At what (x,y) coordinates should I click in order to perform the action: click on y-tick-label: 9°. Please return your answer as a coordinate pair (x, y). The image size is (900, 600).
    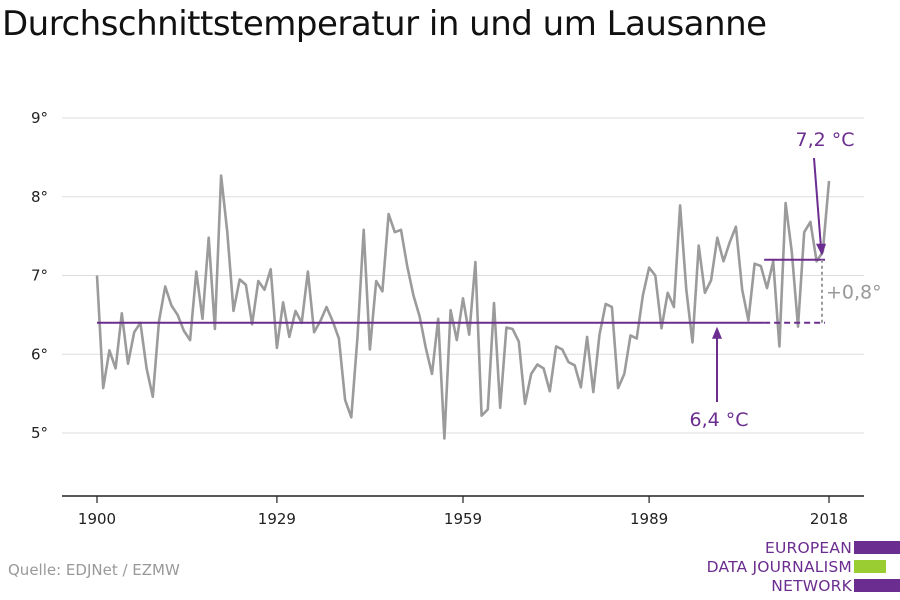
    Looking at the image, I should click on (39, 118).